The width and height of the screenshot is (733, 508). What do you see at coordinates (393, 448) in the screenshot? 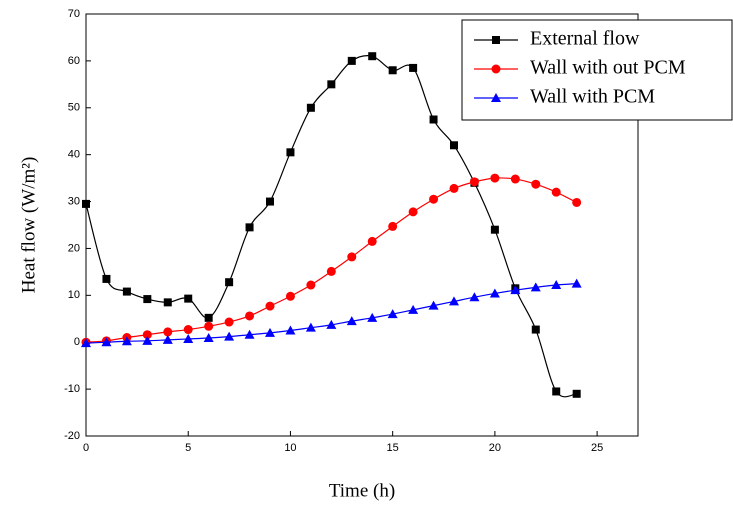
I see `x-tick-label: 15` at bounding box center [393, 448].